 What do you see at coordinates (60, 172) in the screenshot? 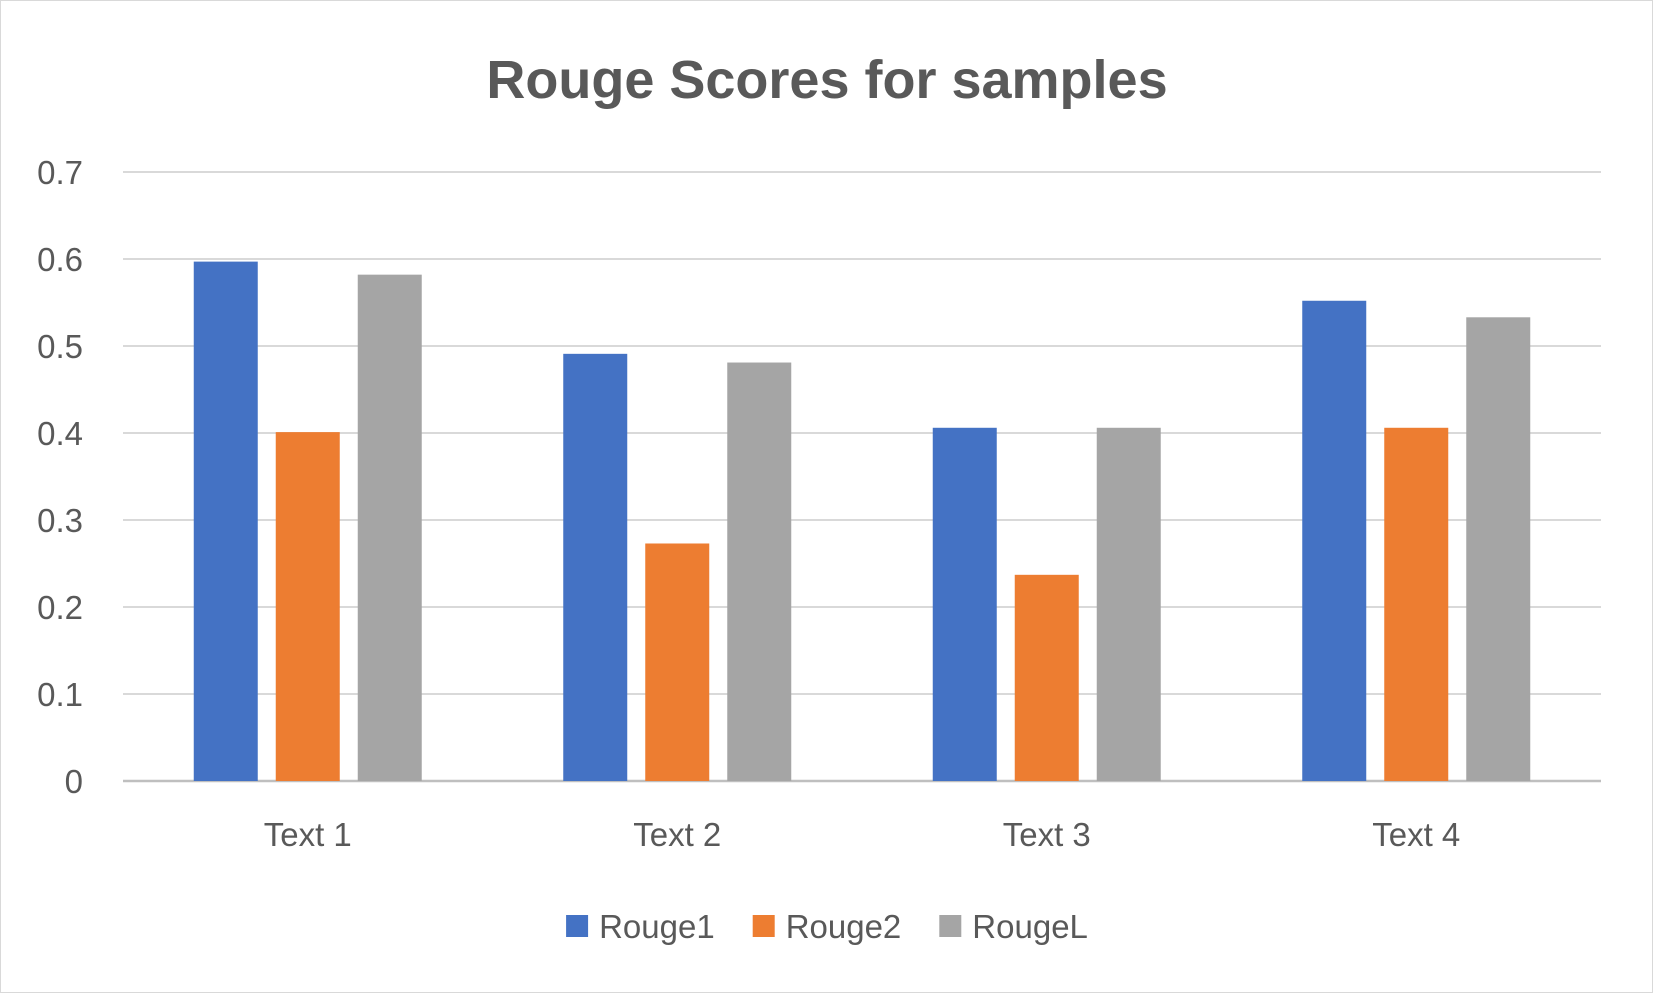
I see `y-tick-label: 0.7` at bounding box center [60, 172].